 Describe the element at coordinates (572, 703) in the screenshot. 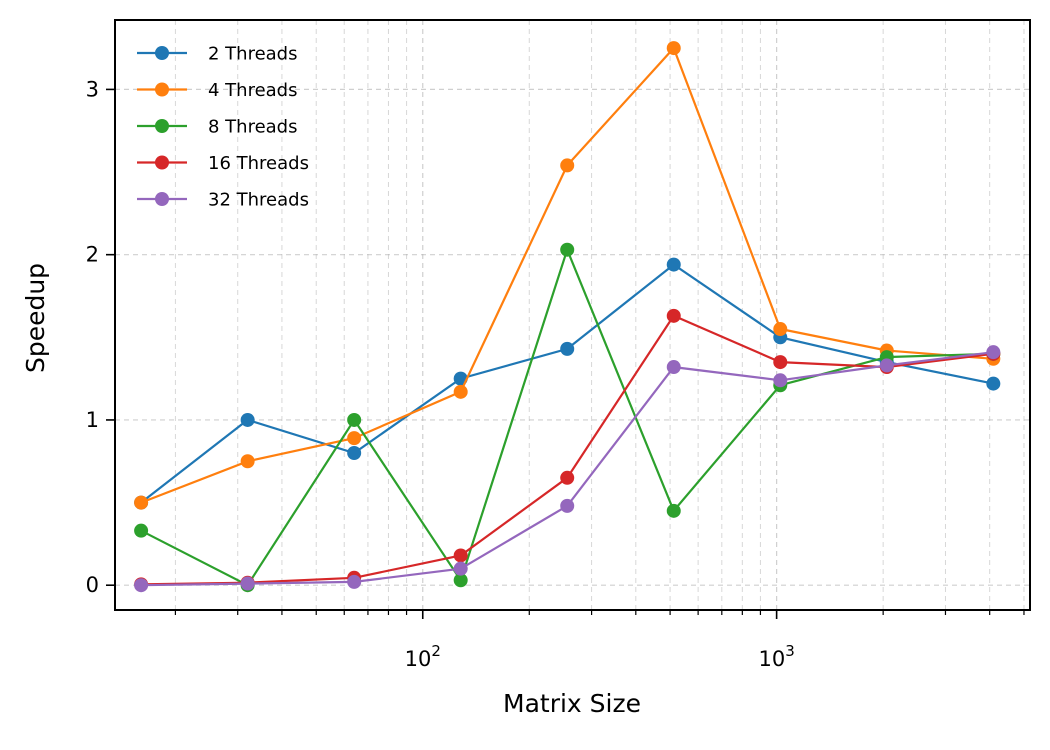

I see `x-axis-label: Matrix Size` at that location.